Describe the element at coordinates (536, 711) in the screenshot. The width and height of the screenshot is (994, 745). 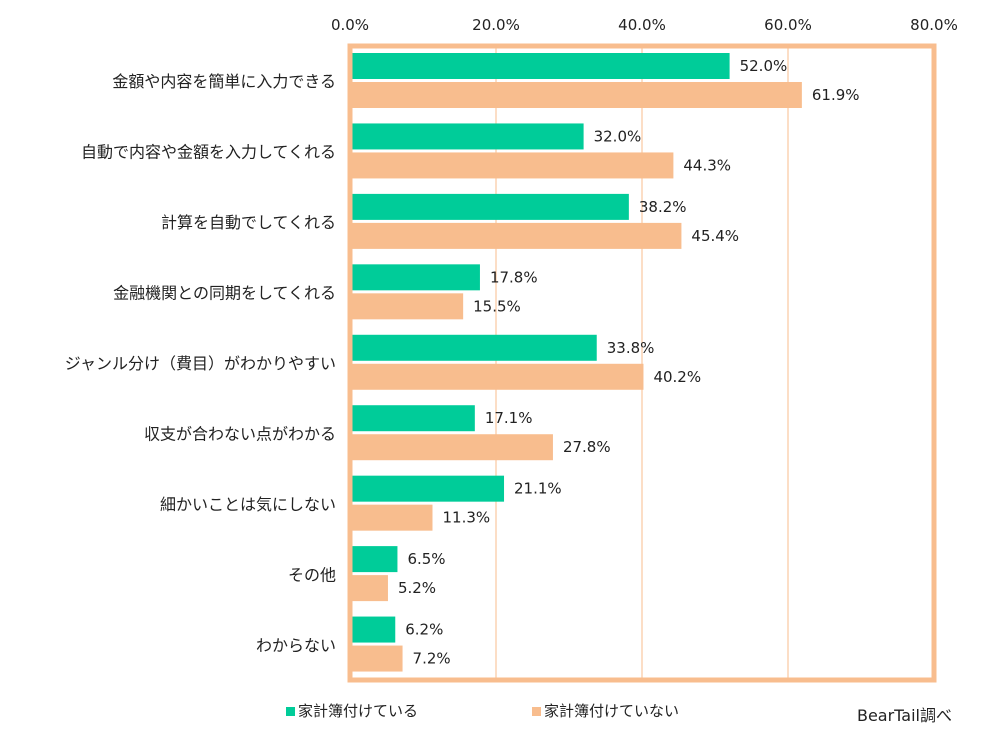
I see `legend-swatch-series2` at that location.